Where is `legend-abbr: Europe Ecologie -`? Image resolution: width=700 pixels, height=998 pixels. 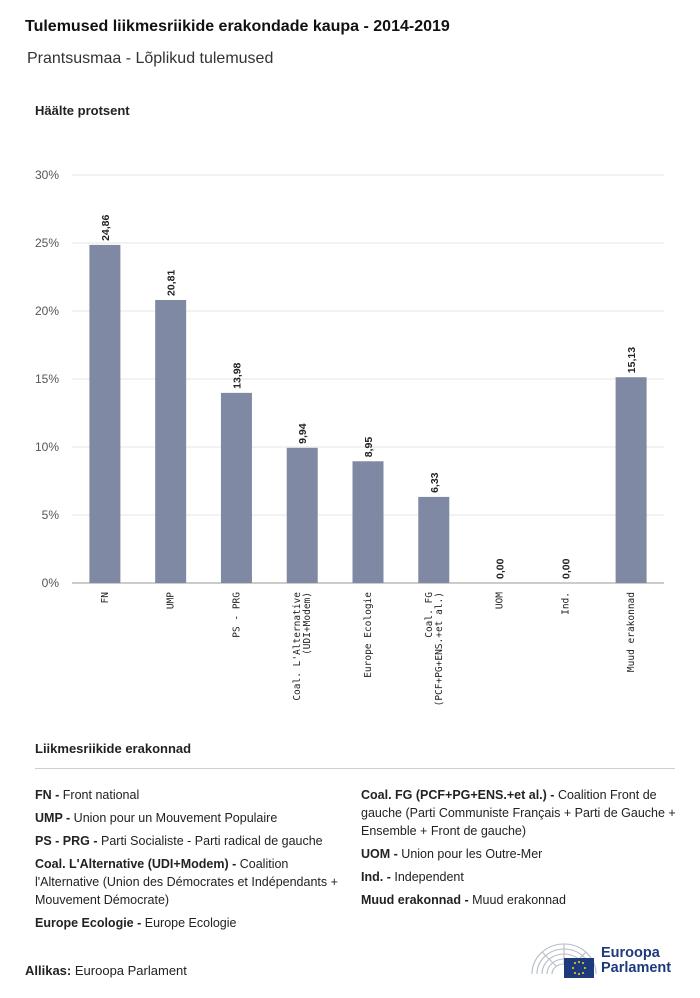
legend-abbr: Europe Ecologie - is located at coordinates (88, 923).